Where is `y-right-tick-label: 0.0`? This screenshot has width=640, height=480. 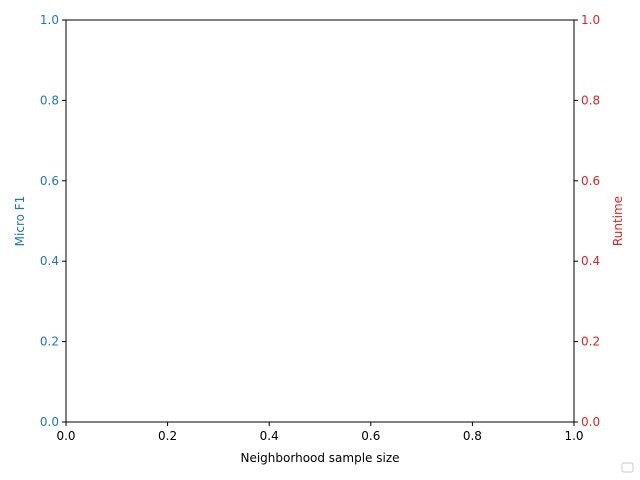 y-right-tick-label: 0.0 is located at coordinates (590, 422).